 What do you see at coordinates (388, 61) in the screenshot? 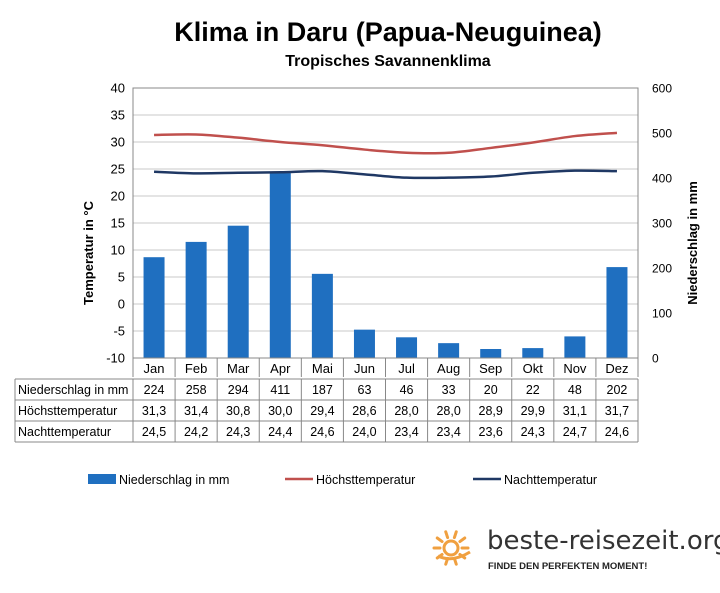
I see `chart-subtitle: Tropisches Savannenklima` at bounding box center [388, 61].